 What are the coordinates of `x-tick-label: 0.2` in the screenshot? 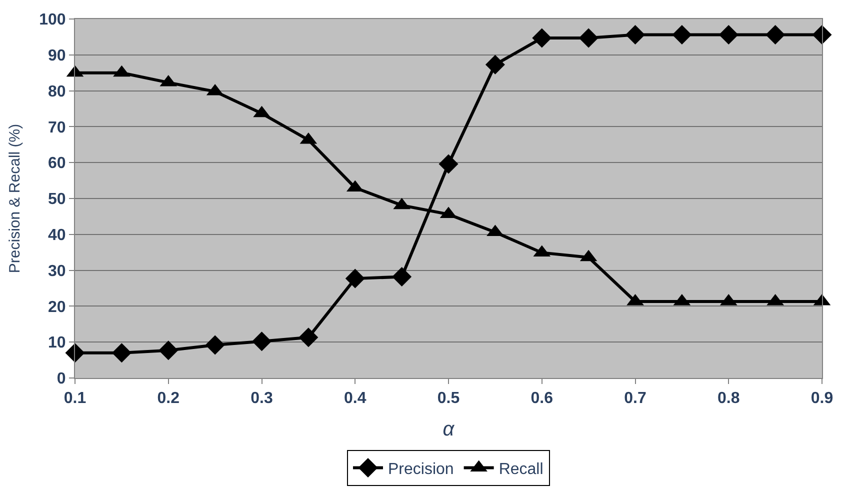 It's located at (168, 399).